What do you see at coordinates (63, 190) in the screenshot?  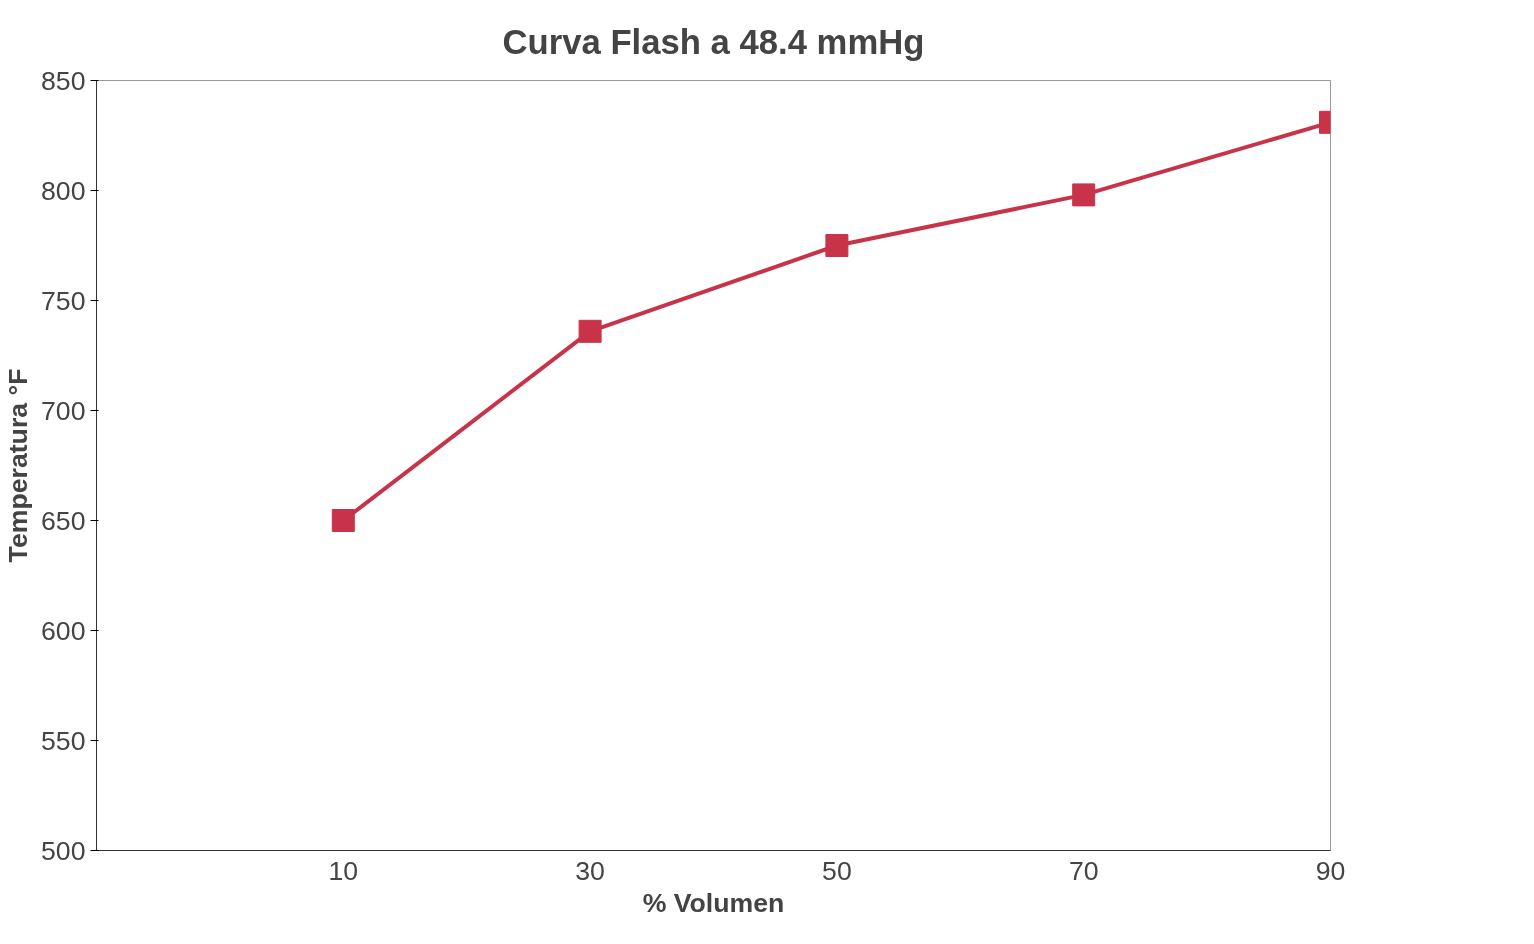 I see `y-tick-label: 800` at bounding box center [63, 190].